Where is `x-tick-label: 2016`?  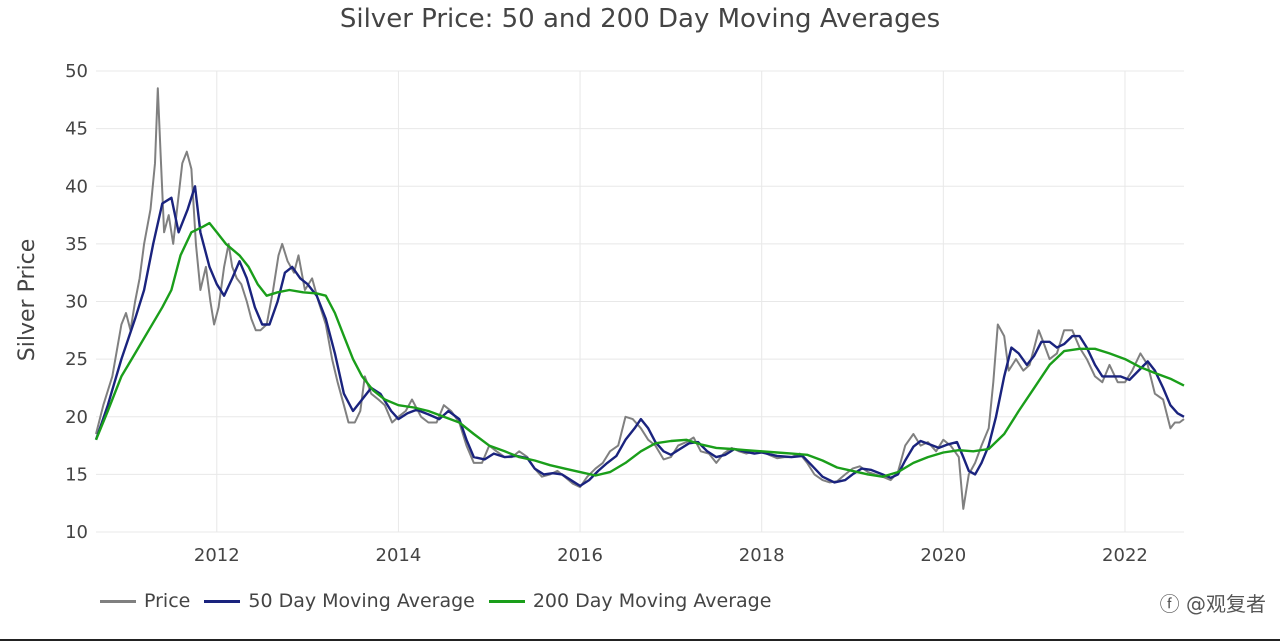
x-tick-label: 2016 is located at coordinates (580, 555).